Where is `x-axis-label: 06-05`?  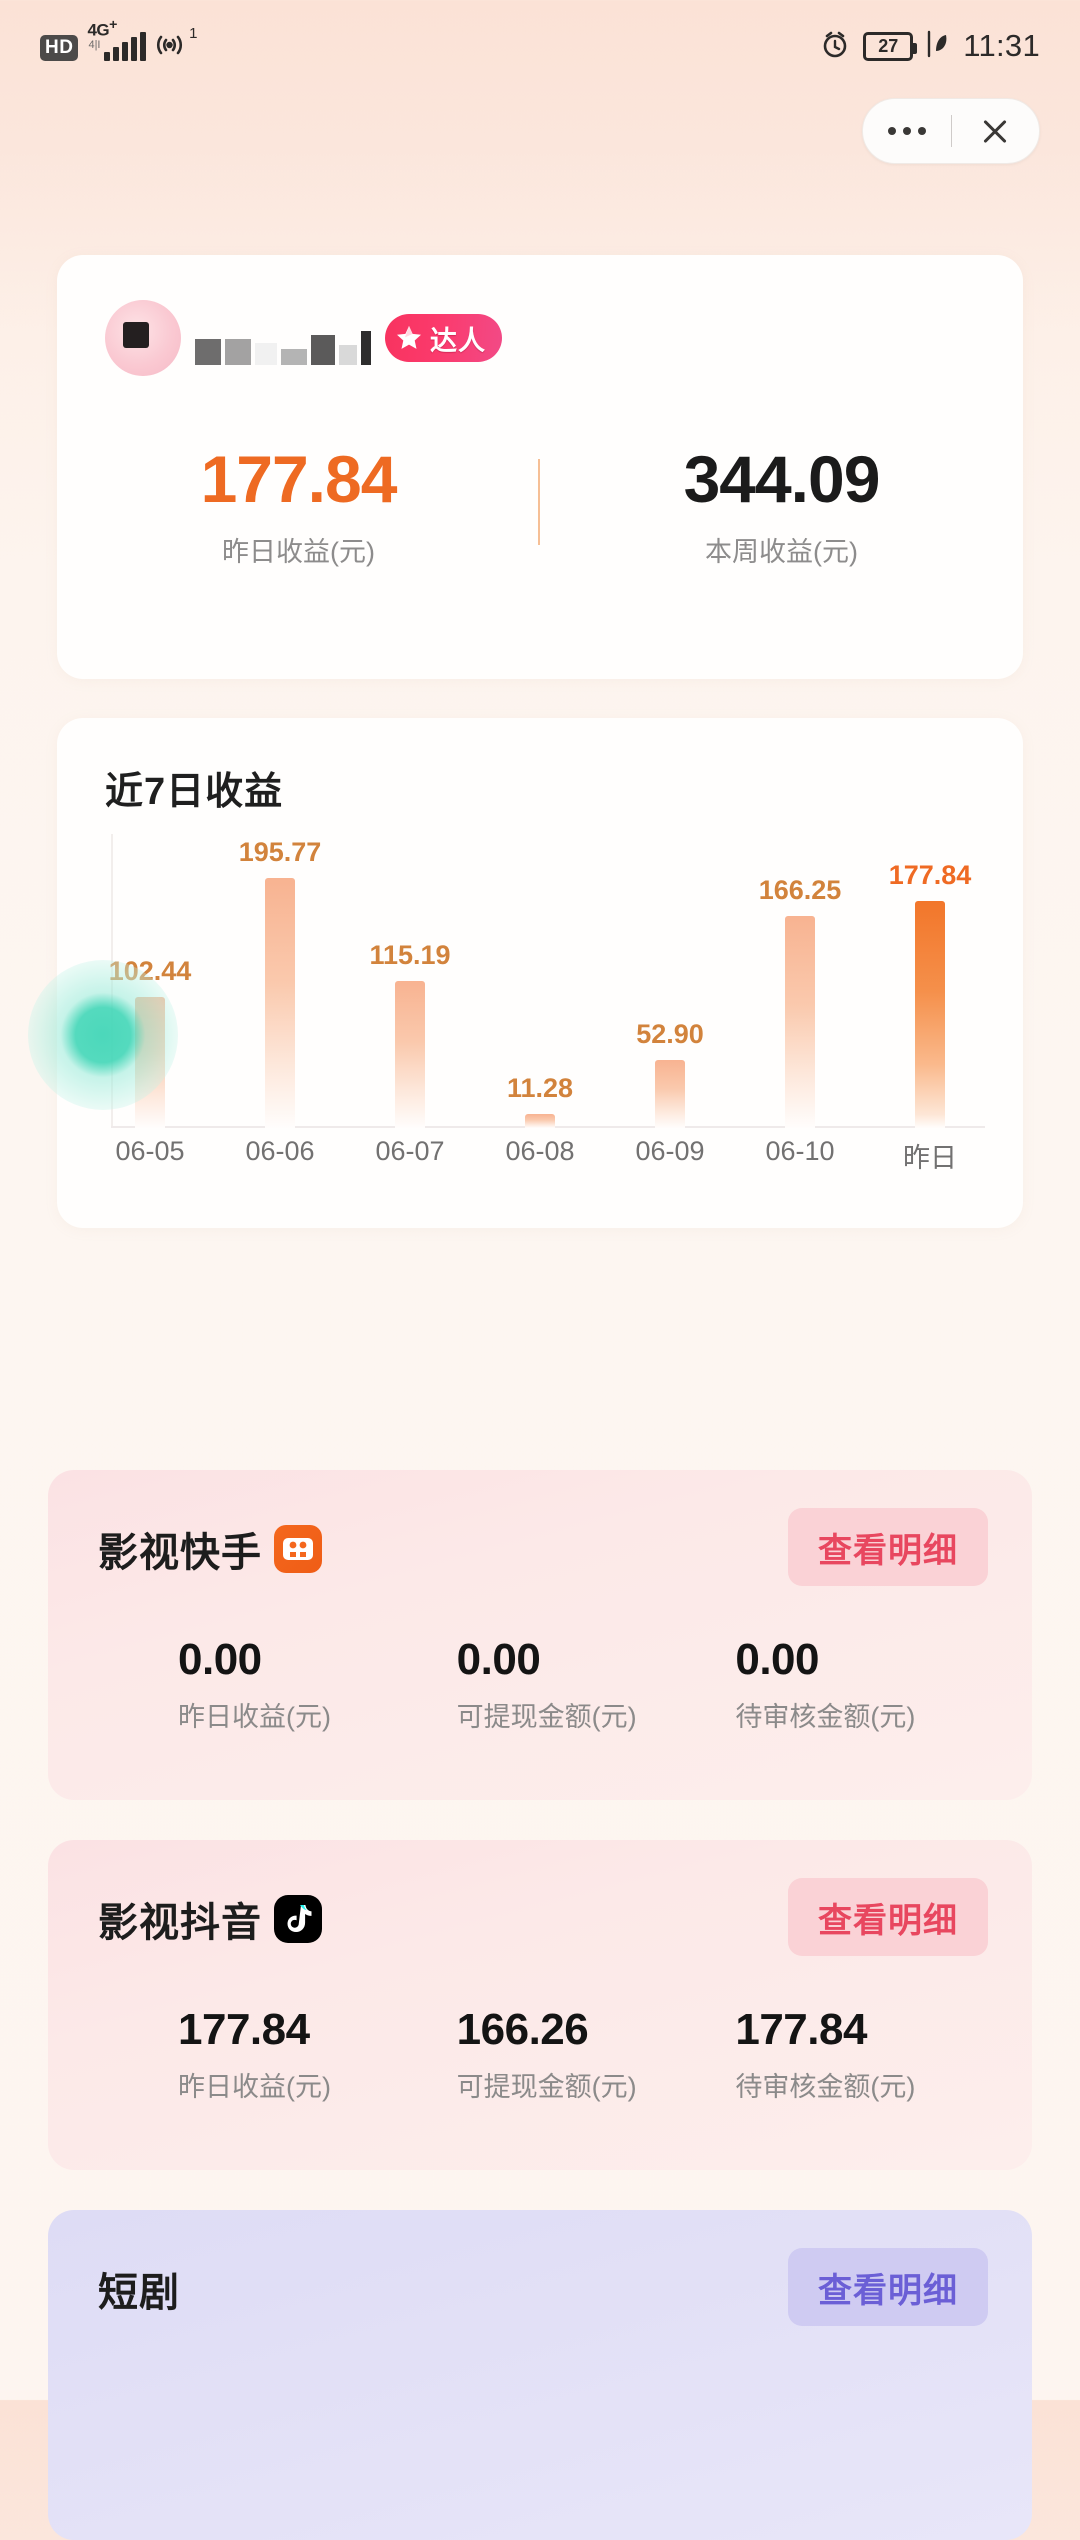
x-axis-label: 06-05 is located at coordinates (150, 1151).